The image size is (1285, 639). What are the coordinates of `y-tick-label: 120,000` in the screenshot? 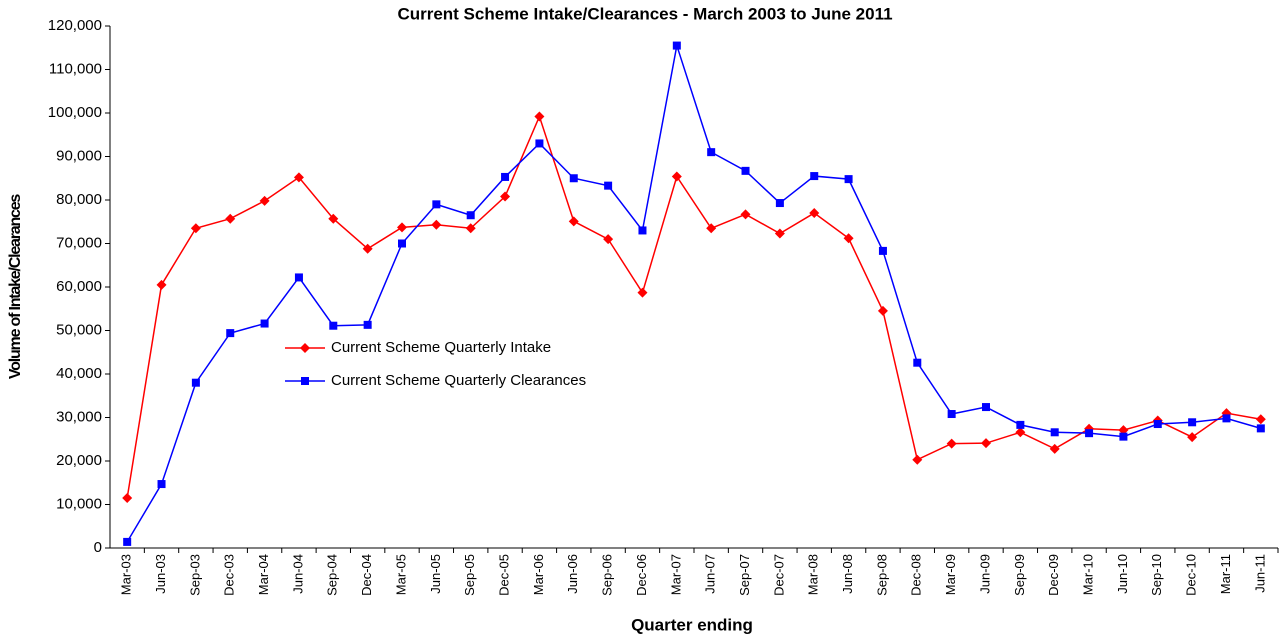 It's located at (75, 25).